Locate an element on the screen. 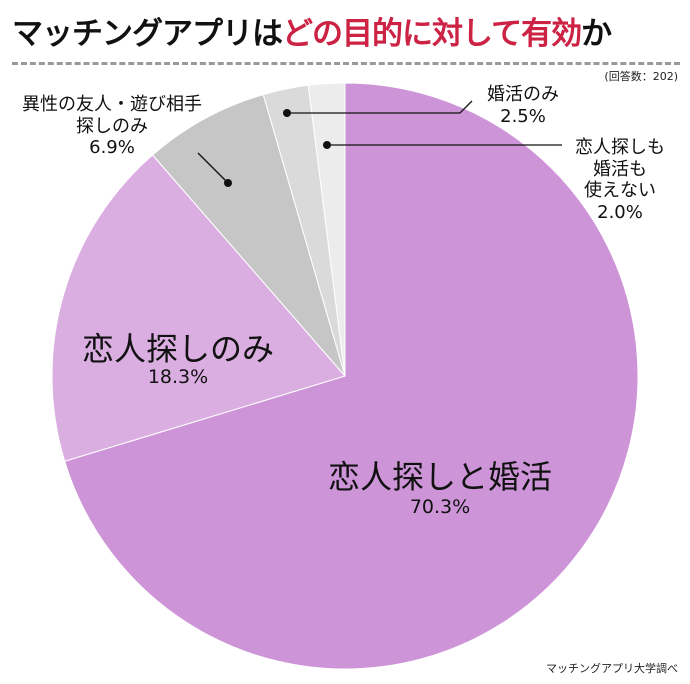 The width and height of the screenshot is (690, 684). slice-value-1: 18.3% is located at coordinates (178, 377).